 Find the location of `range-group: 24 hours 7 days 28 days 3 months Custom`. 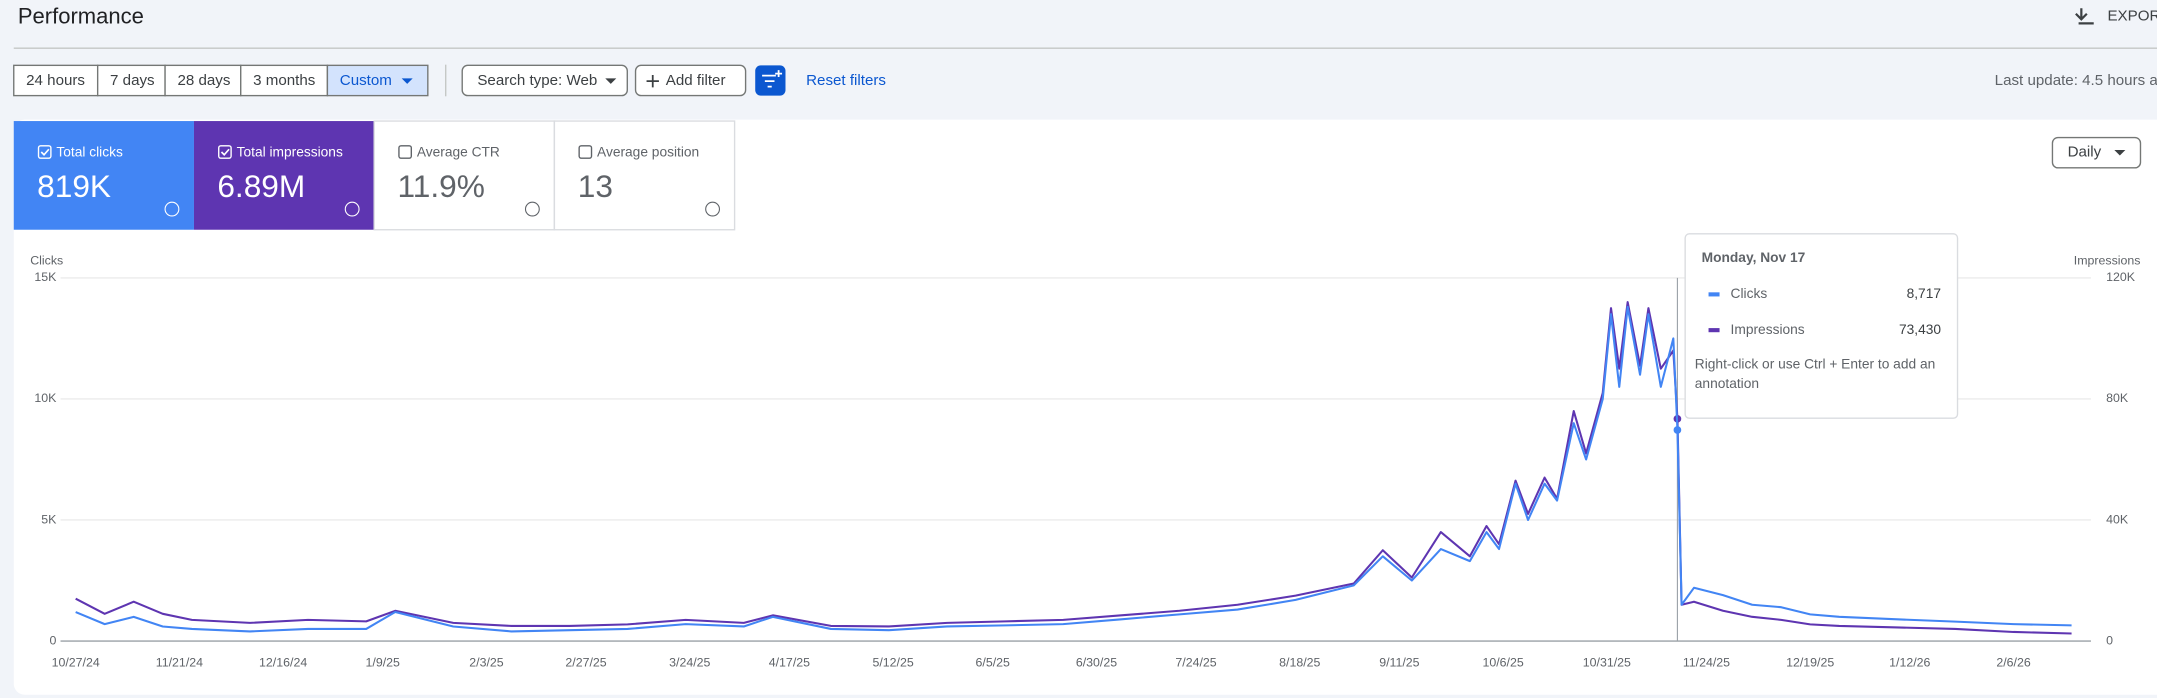

range-group: 24 hours 7 days 28 days 3 months Custom is located at coordinates (221, 80).